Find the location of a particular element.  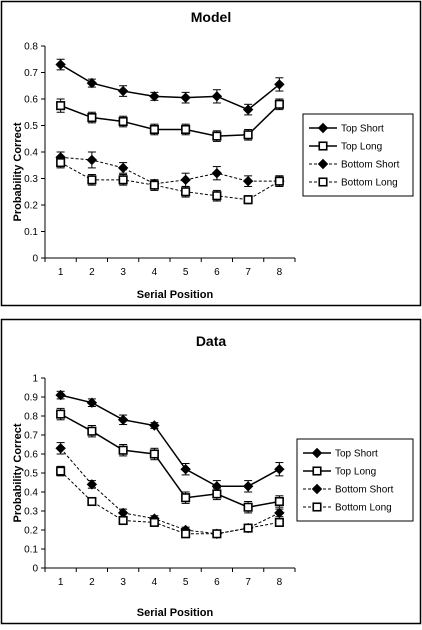

data-y-tick-label: 0.1 is located at coordinates (31, 550).